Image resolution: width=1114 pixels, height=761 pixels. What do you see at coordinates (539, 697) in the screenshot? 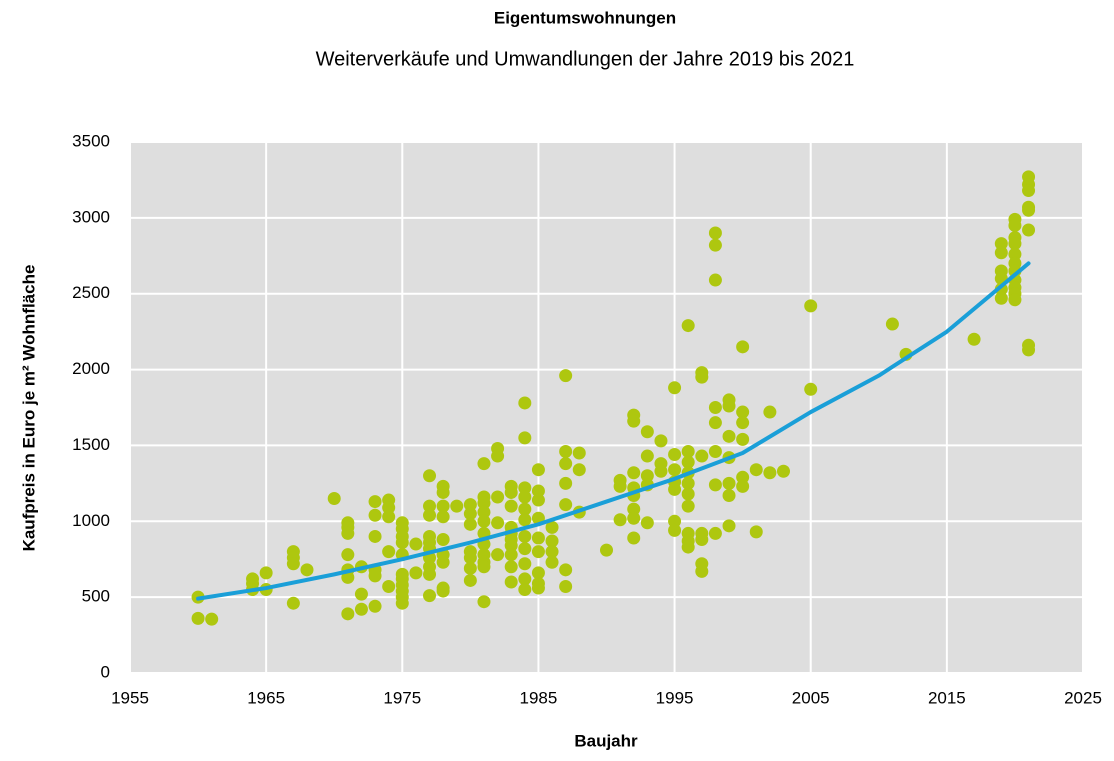
I see `x-tick-label: 1985` at bounding box center [539, 697].